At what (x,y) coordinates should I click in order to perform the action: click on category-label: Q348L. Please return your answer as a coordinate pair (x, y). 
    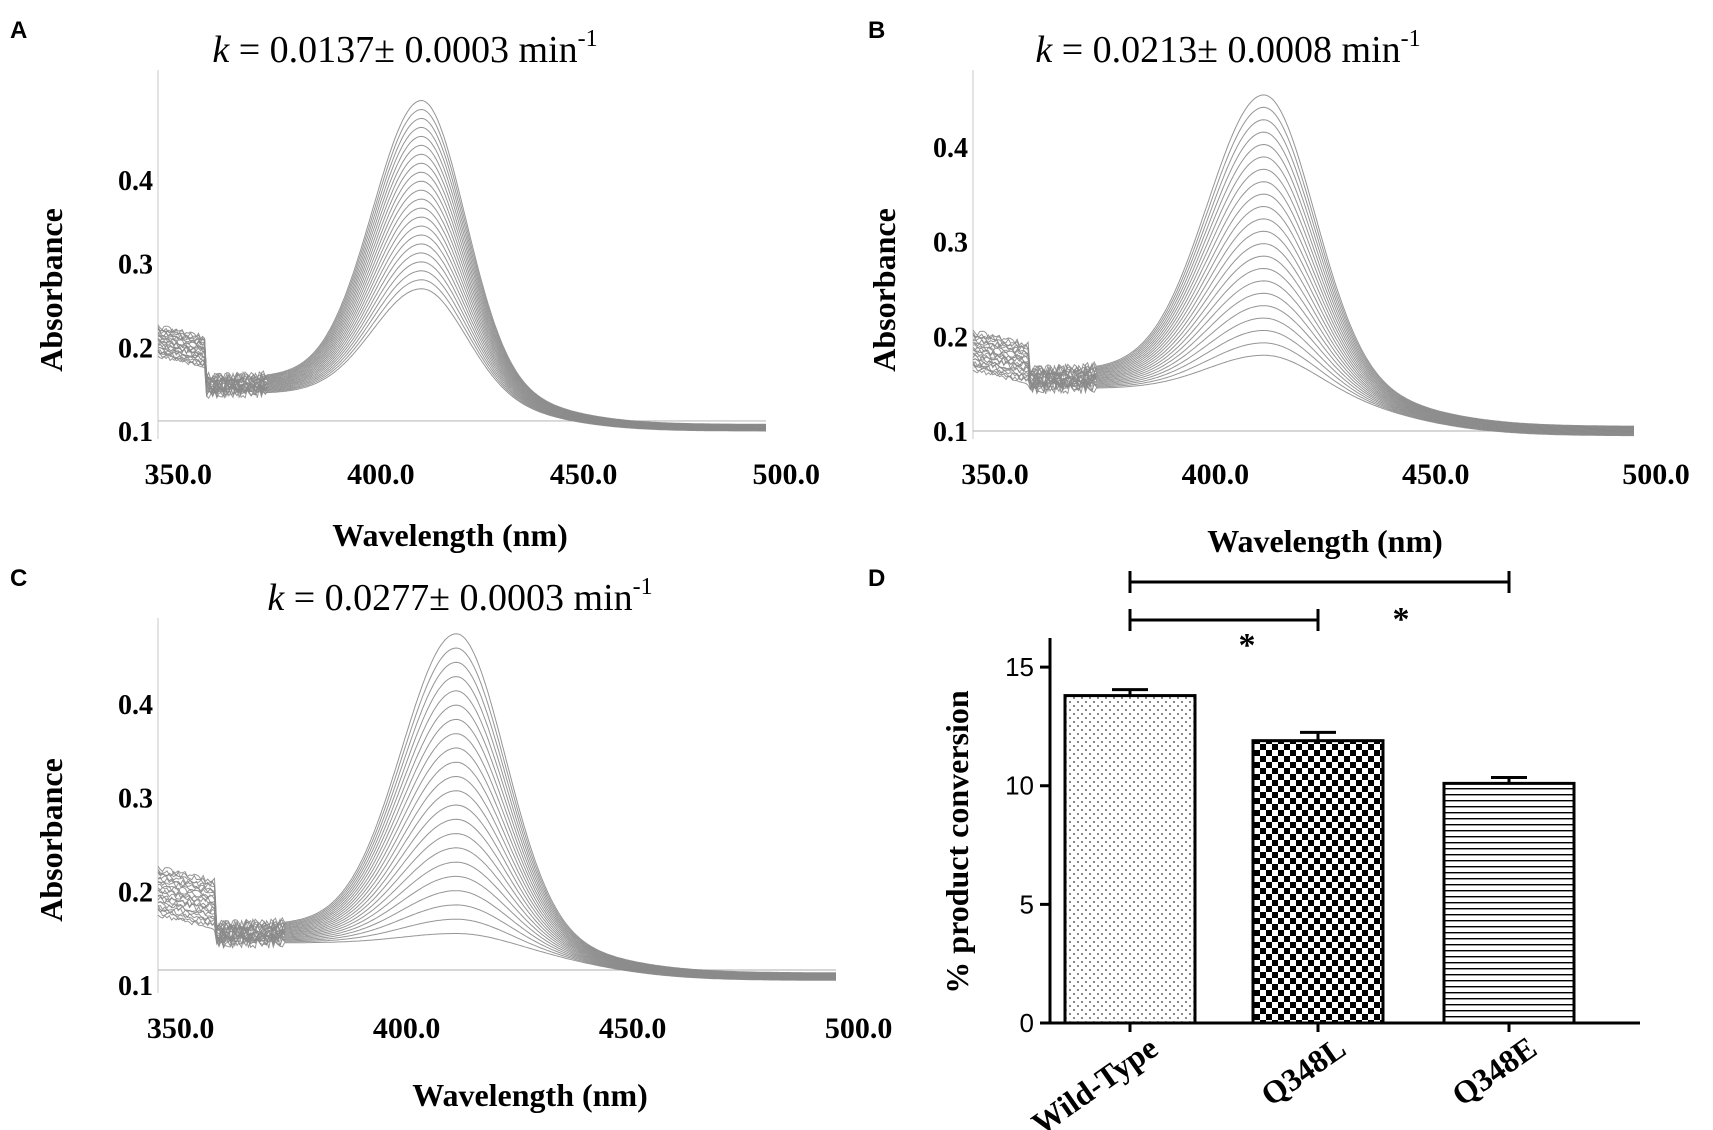
    Looking at the image, I should click on (1303, 1071).